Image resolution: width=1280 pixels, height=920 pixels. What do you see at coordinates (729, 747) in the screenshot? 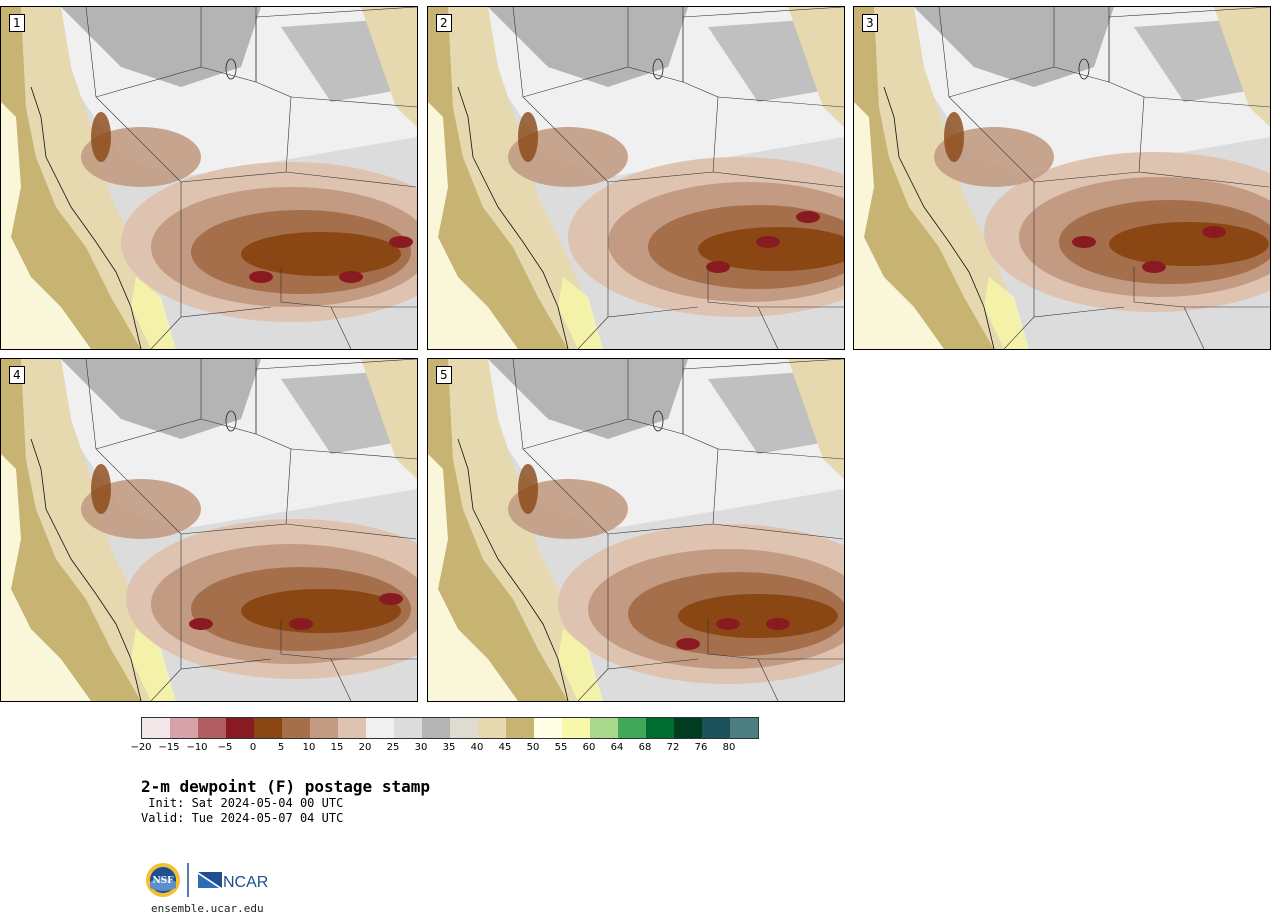
I see `colorbar-tick-label: 80` at bounding box center [729, 747].